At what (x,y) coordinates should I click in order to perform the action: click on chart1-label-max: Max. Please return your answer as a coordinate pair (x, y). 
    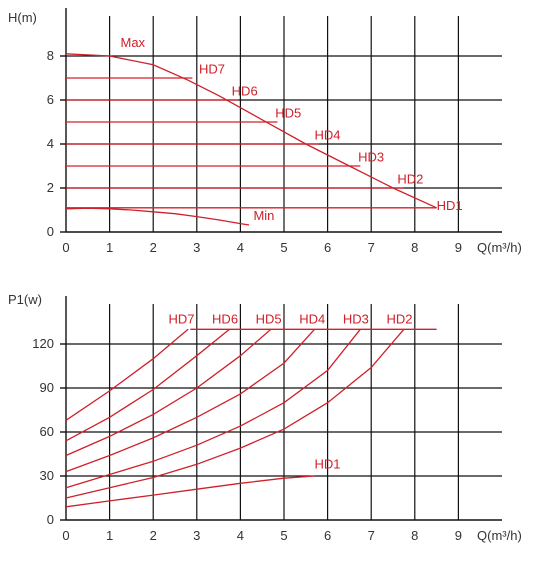
    Looking at the image, I should click on (133, 42).